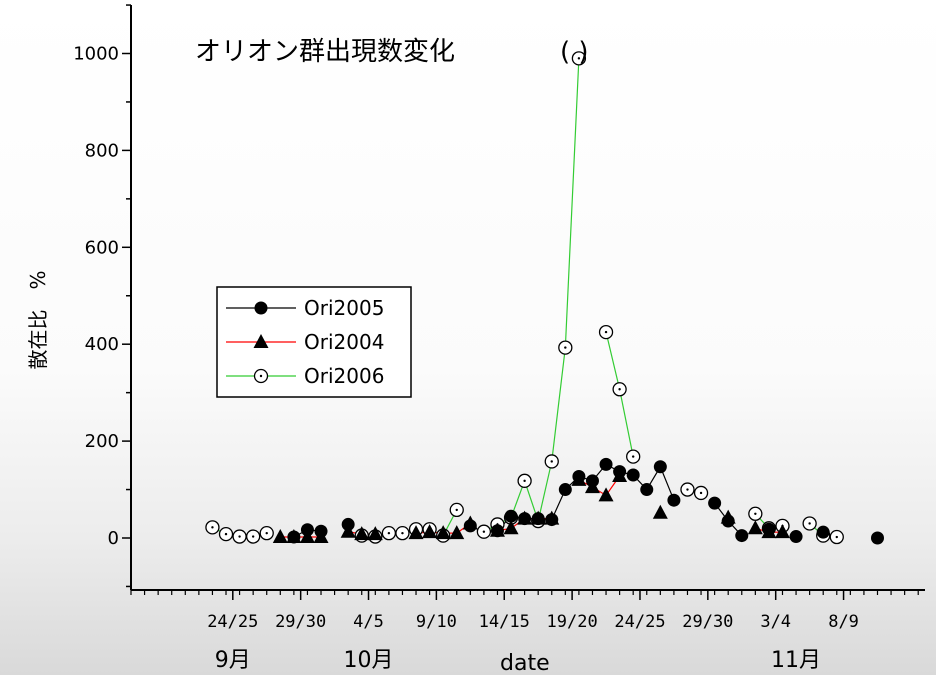 The image size is (936, 675). Describe the element at coordinates (102, 150) in the screenshot. I see `y-tick-label: 800` at that location.